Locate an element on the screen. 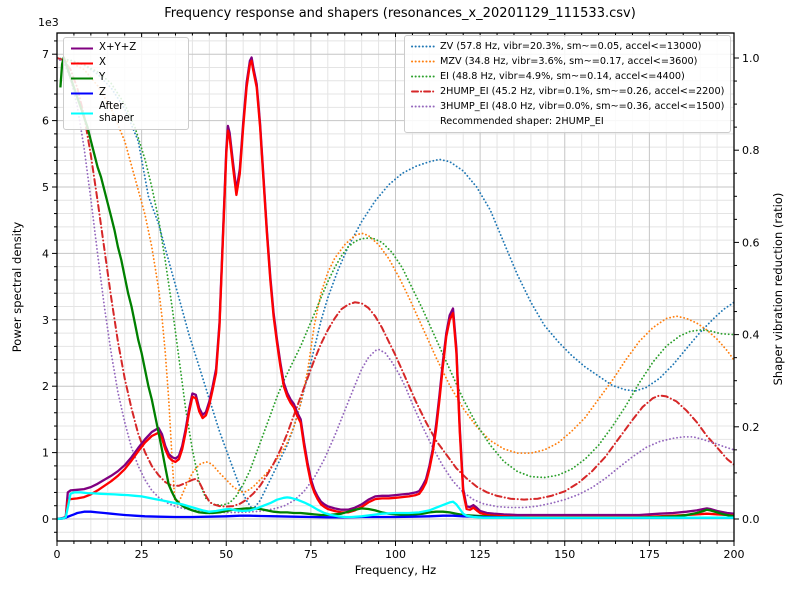 The height and width of the screenshot is (600, 800). y-left-tick-label-2: 2 is located at coordinates (45, 386).